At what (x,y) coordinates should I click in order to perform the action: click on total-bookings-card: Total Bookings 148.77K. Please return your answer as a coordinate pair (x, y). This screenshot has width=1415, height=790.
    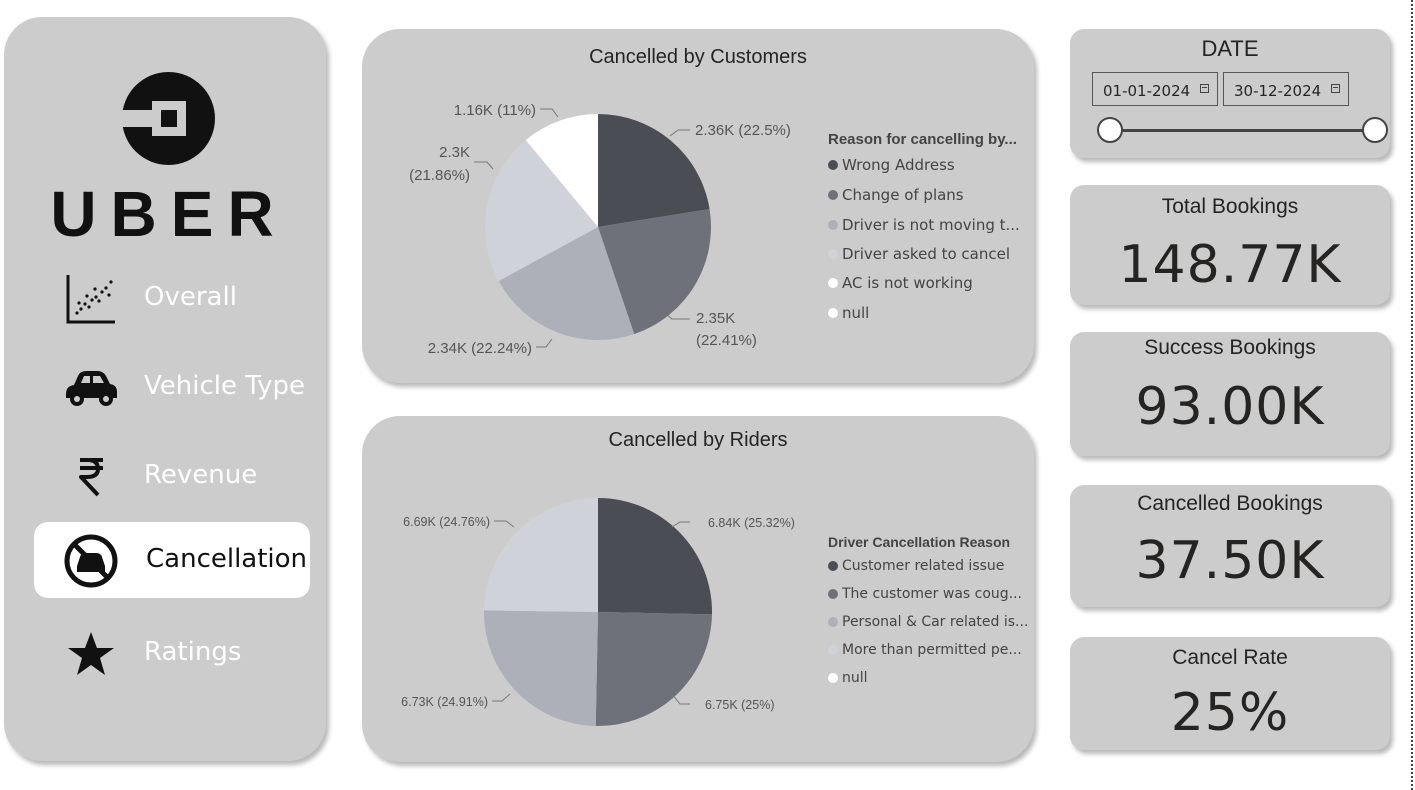
    Looking at the image, I should click on (1230, 245).